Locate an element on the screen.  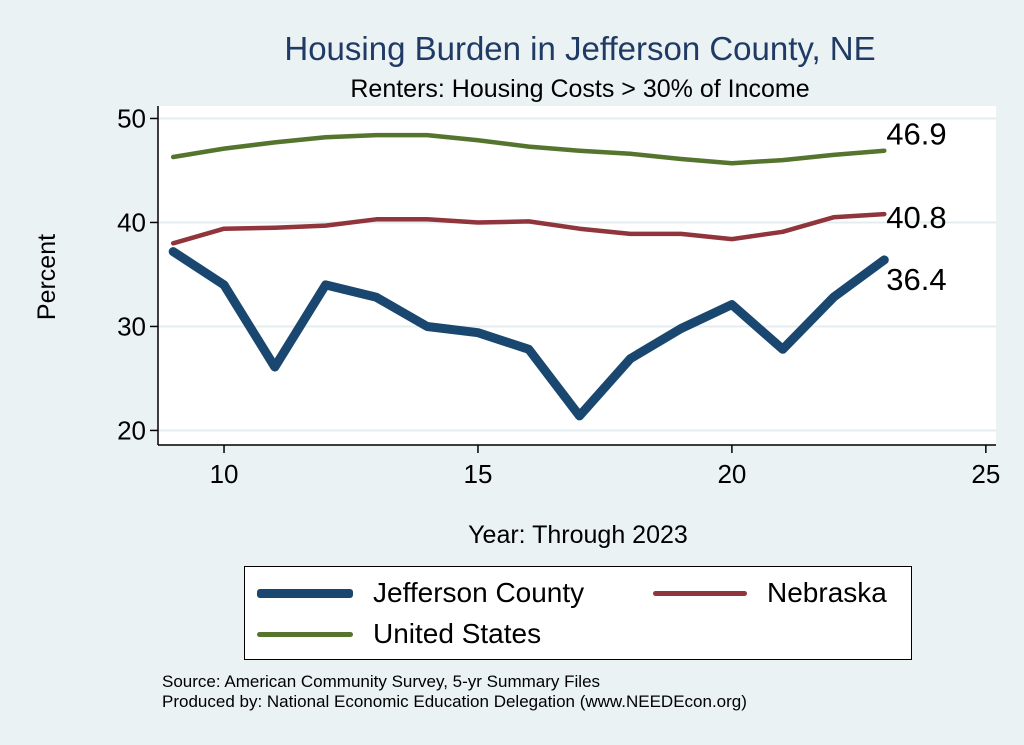
legend-item-jefferson-county: Jefferson County is located at coordinates (420, 593).